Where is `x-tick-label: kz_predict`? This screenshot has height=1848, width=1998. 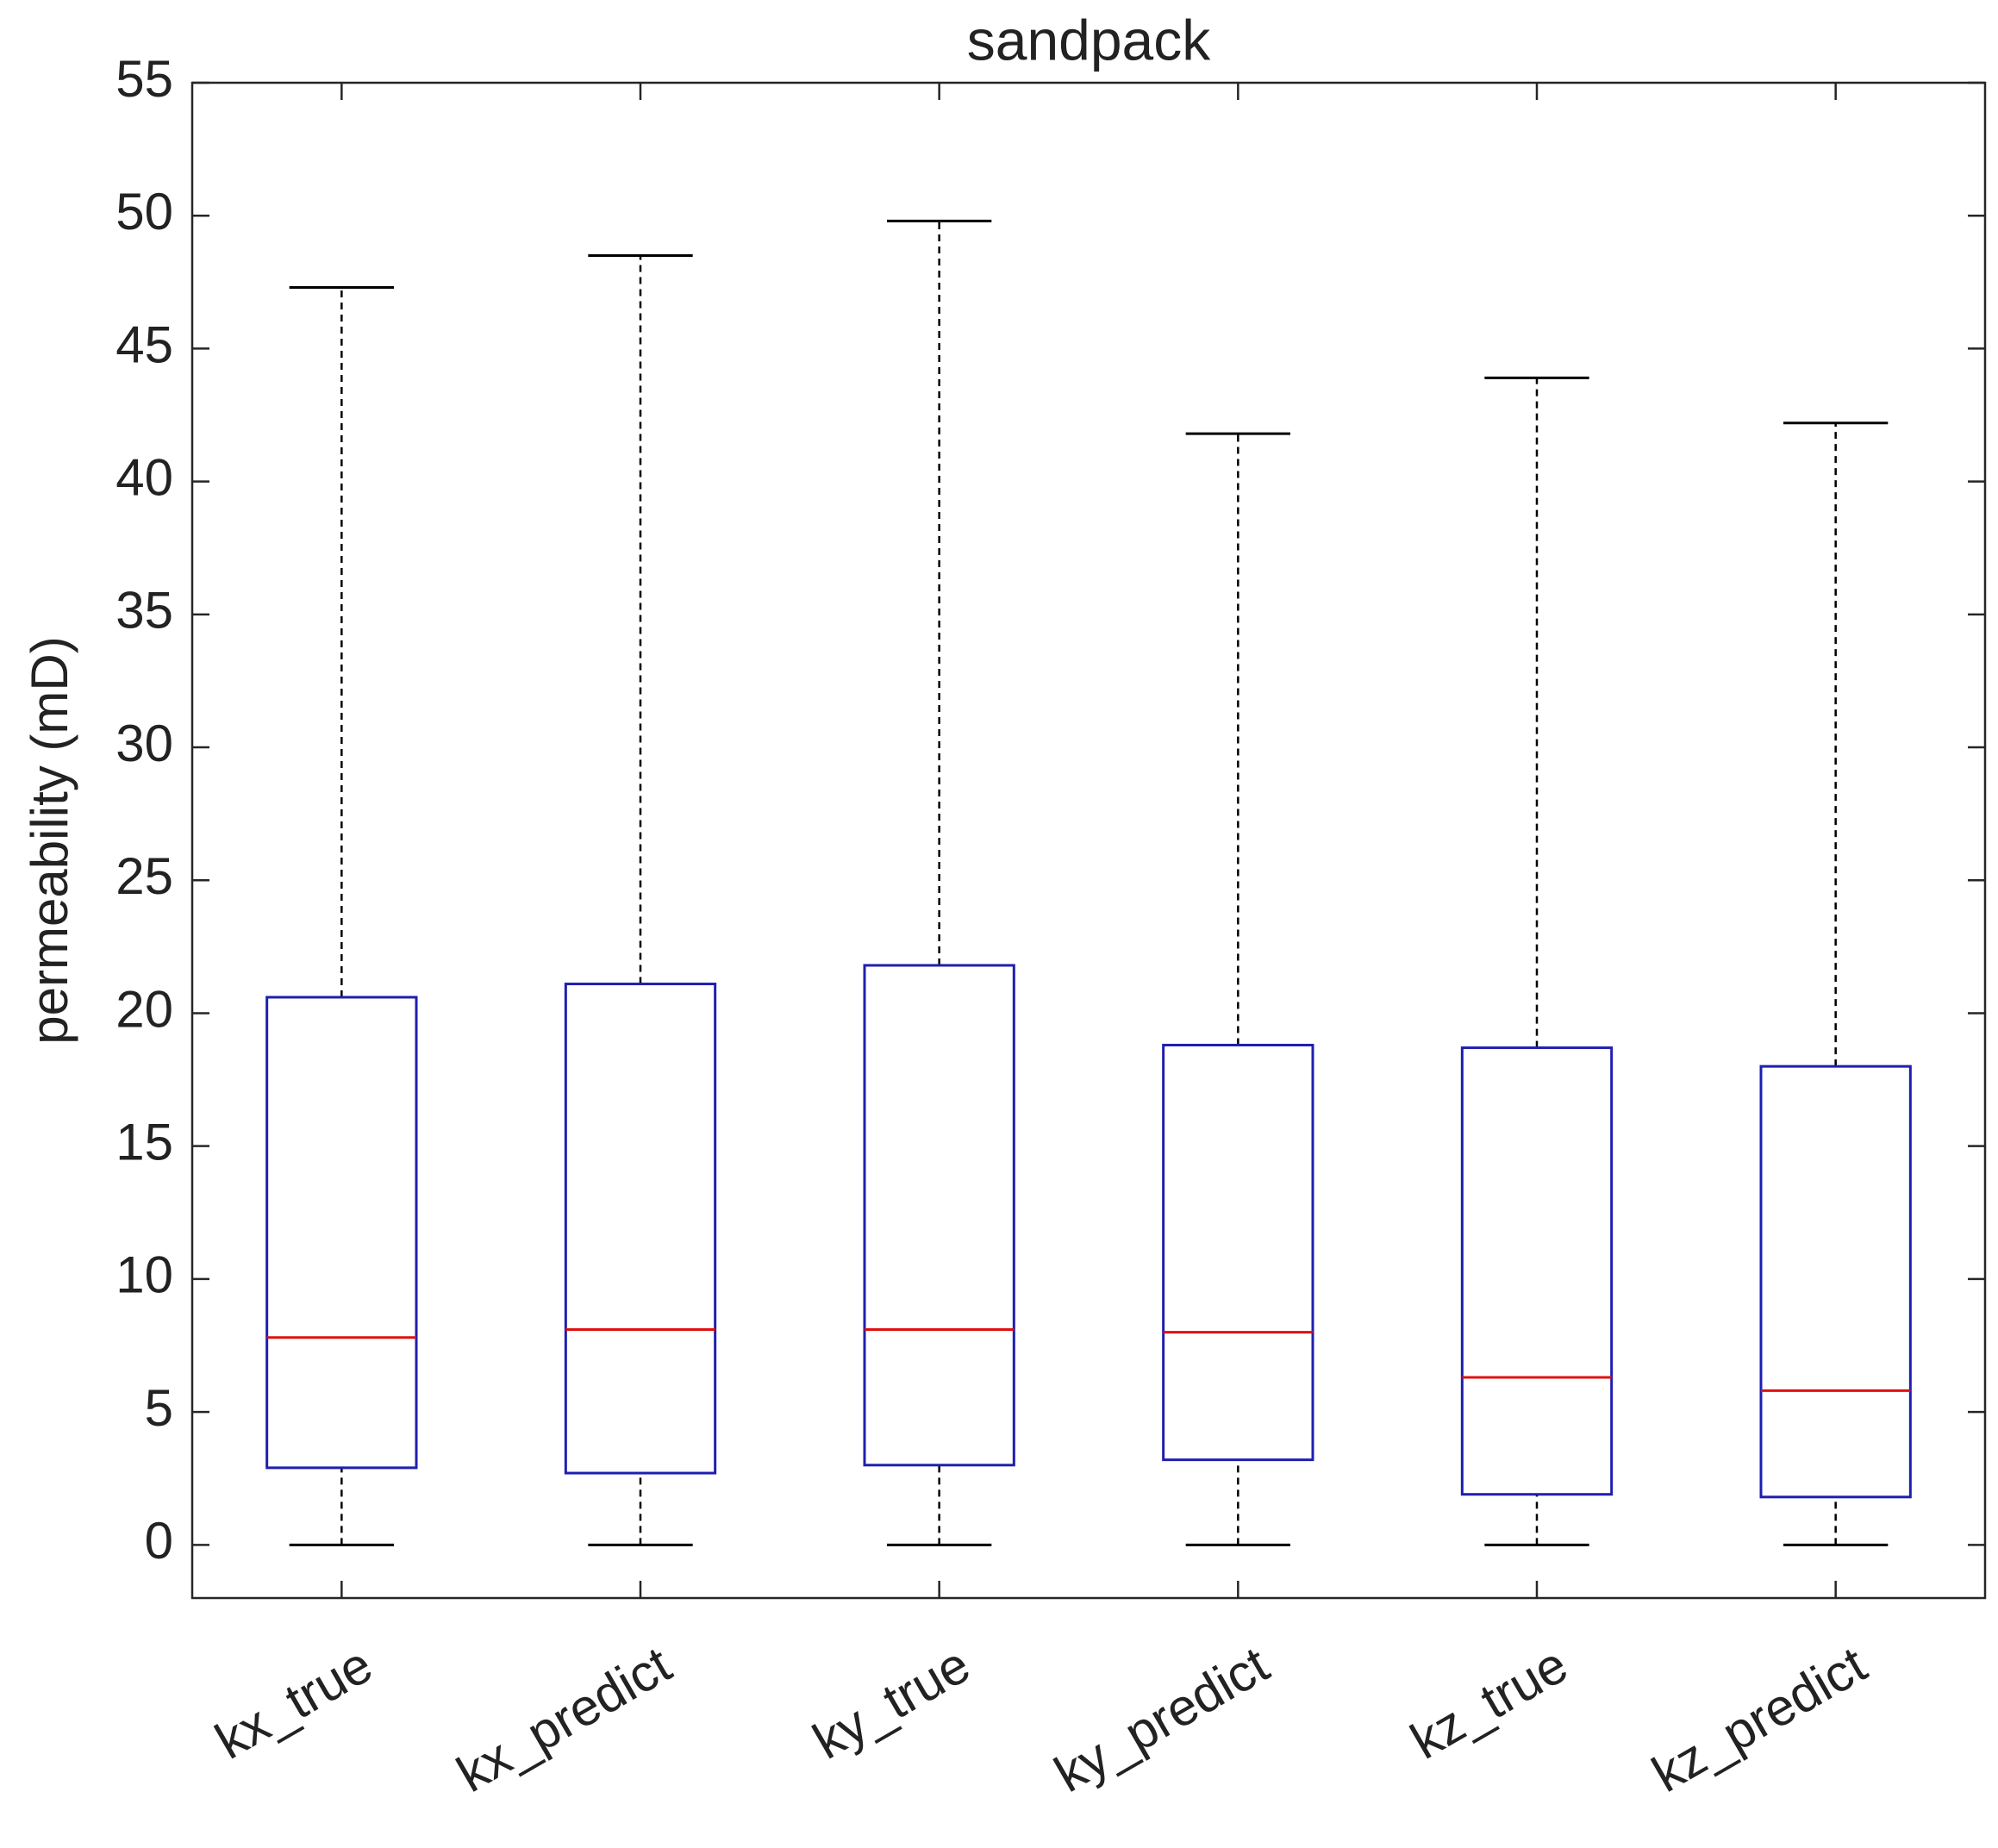 x-tick-label: kz_predict is located at coordinates (1759, 1719).